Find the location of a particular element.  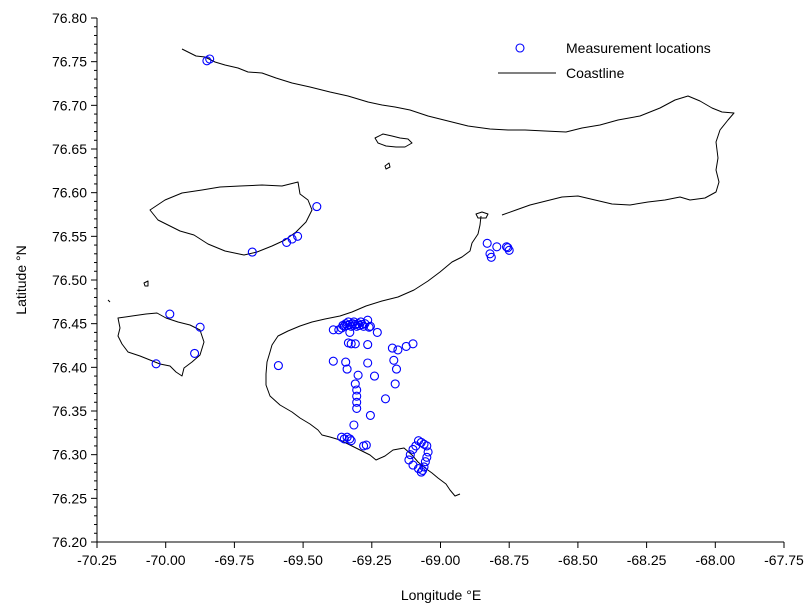

y-tick-label: 76.45 is located at coordinates (69, 324).